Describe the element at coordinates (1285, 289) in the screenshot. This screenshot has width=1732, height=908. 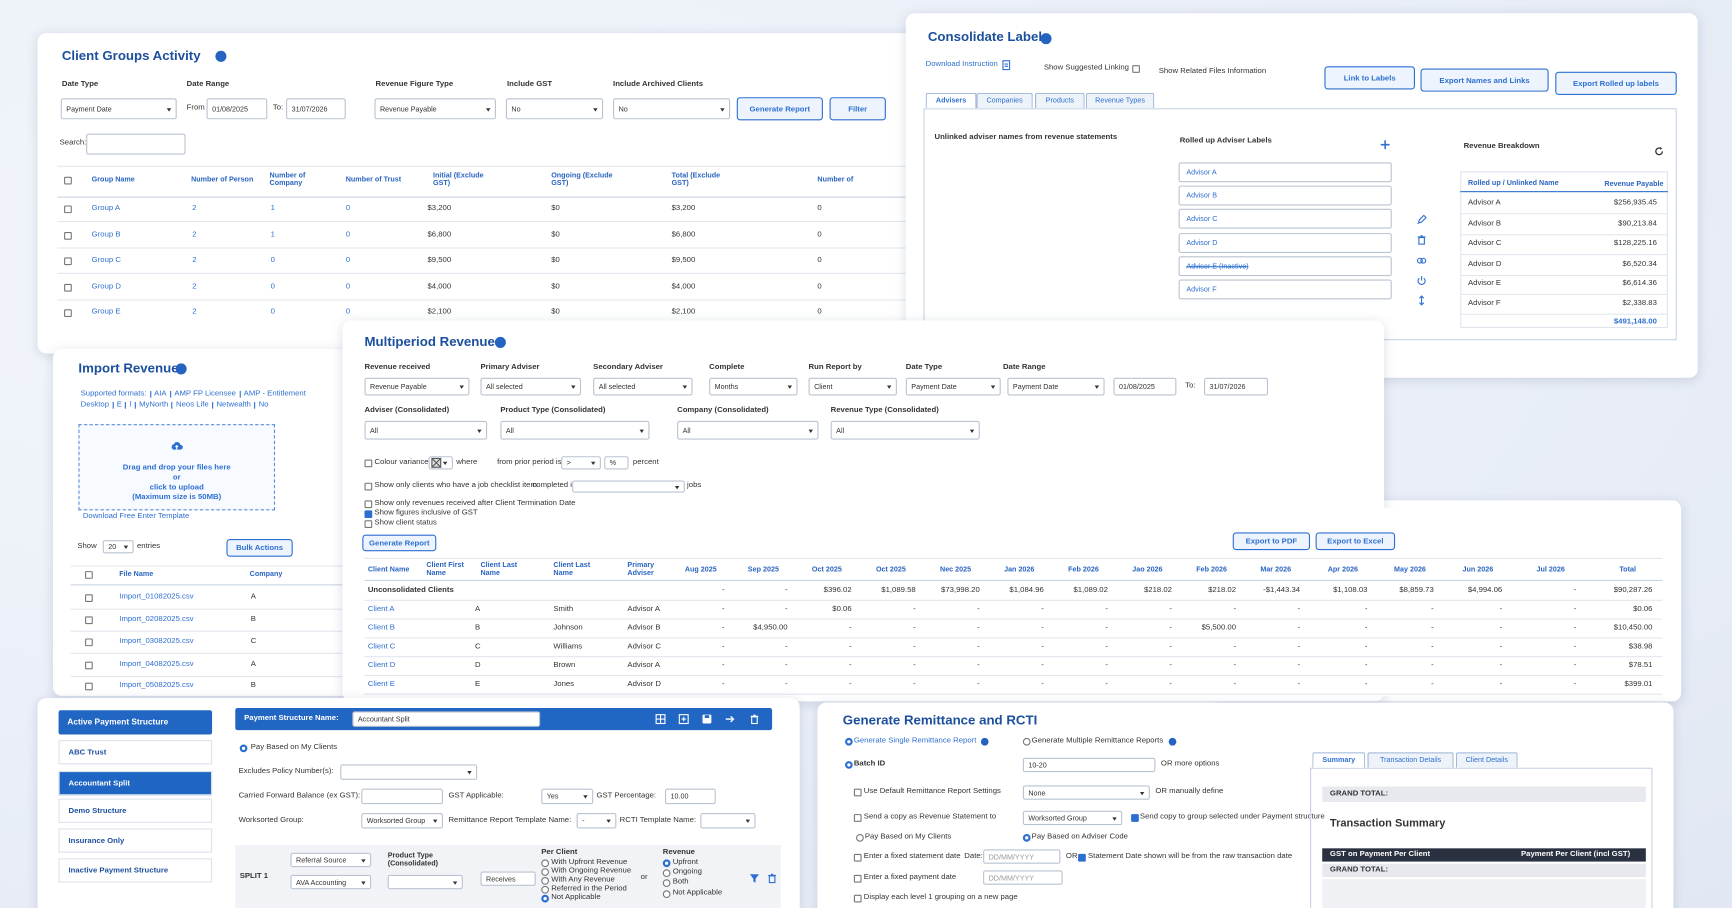
I see `label-item: Advisor F` at that location.